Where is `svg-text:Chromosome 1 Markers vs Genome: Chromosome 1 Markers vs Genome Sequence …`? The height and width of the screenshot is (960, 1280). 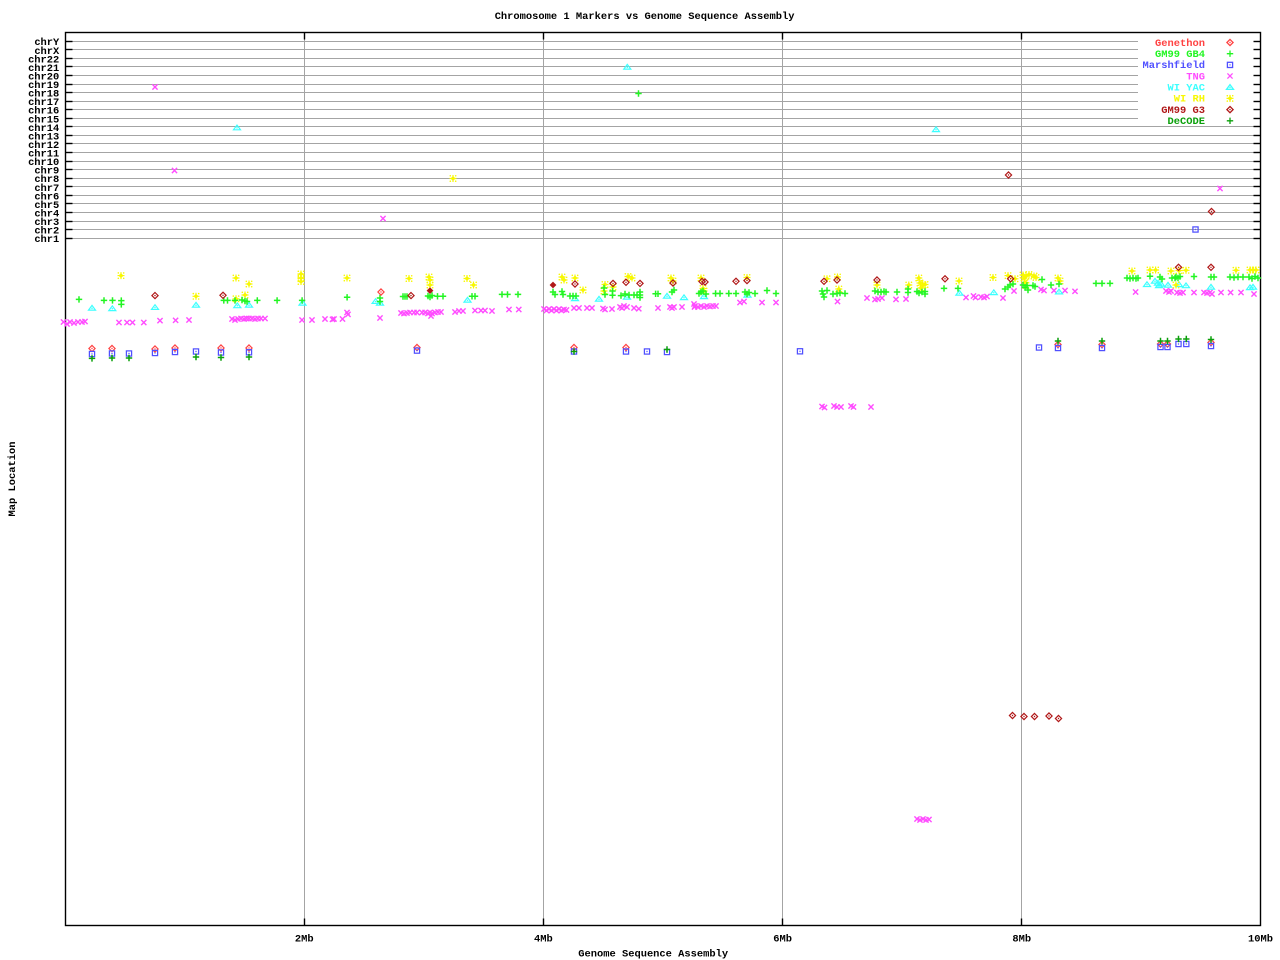
svg-text:Chromosome 1 Markers vs Genome: Chromosome 1 Markers vs Genome Sequence … is located at coordinates (645, 17).